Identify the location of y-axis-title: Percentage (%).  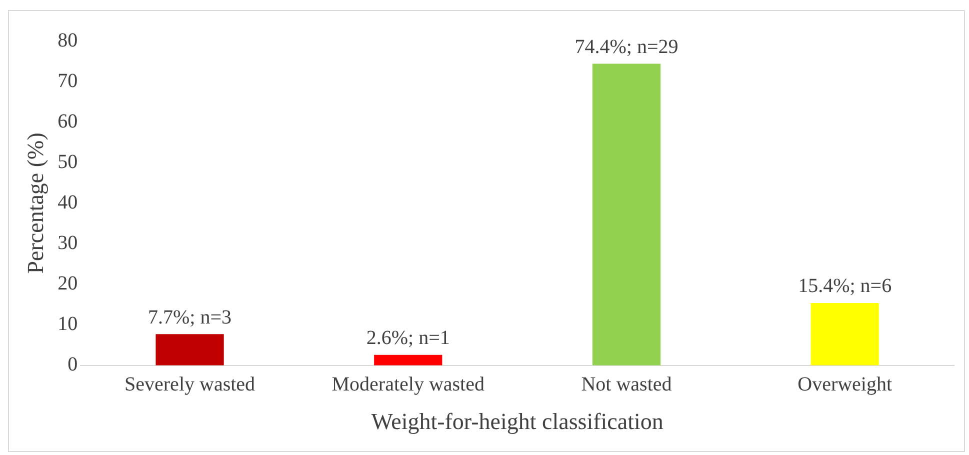
(35, 203).